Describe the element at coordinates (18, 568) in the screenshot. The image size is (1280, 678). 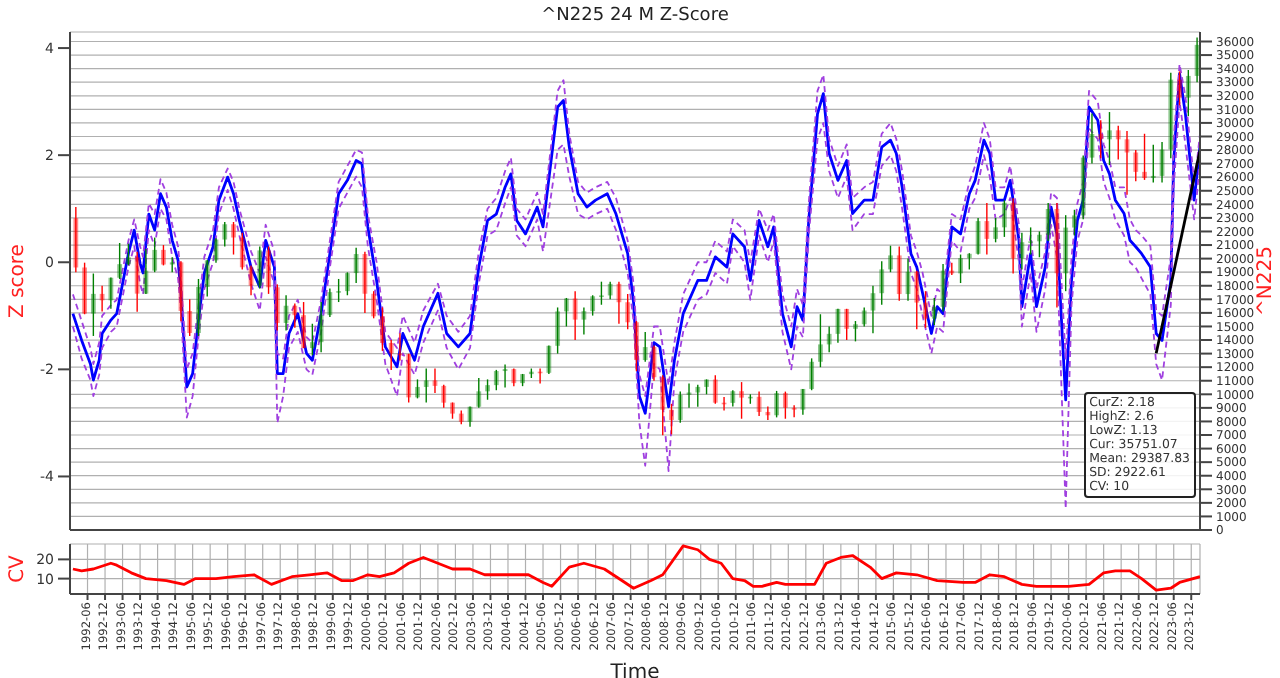
I see `y-axis-title: CV` at that location.